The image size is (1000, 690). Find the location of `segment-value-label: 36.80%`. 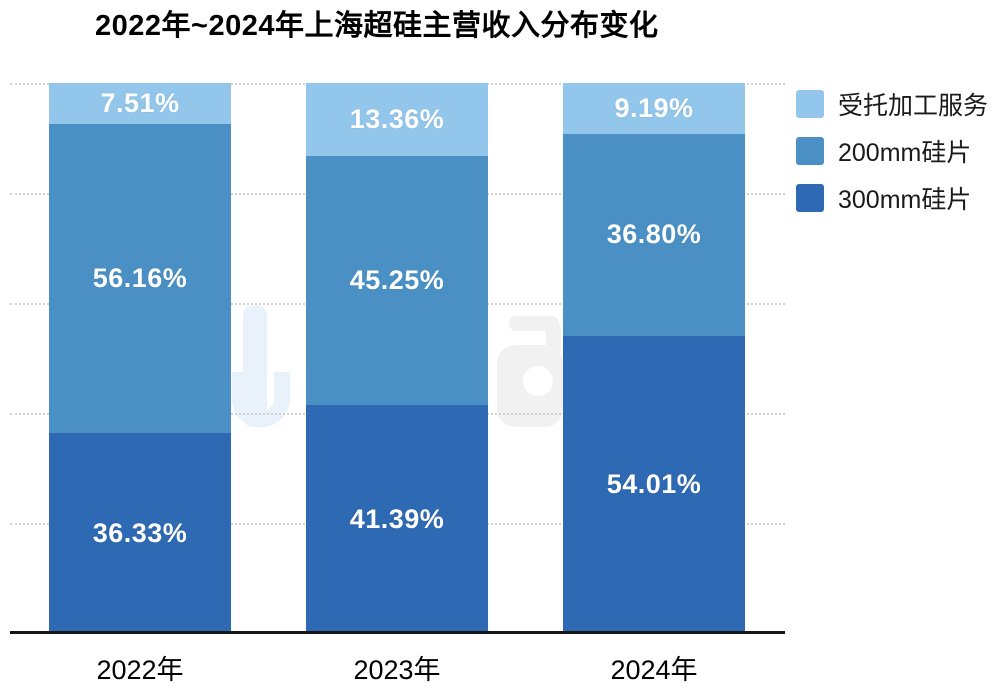

segment-value-label: 36.80% is located at coordinates (654, 234).